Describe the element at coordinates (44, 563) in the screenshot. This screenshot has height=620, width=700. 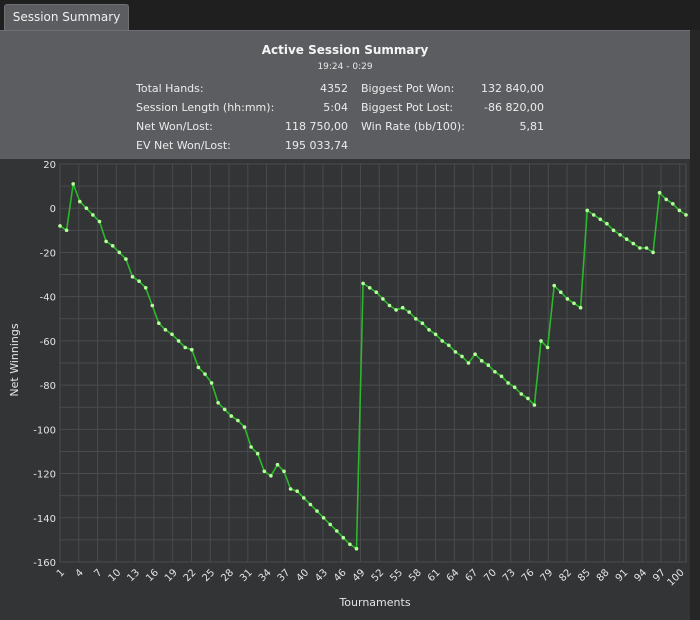
I see `y-tick-label: -160` at that location.